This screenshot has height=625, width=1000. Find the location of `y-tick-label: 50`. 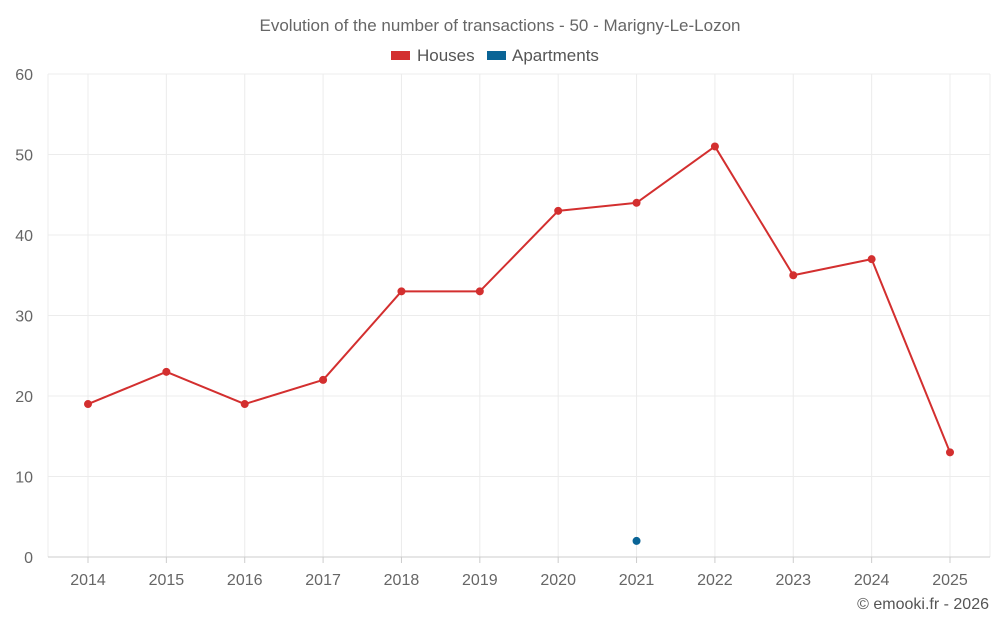

y-tick-label: 50 is located at coordinates (24, 156).